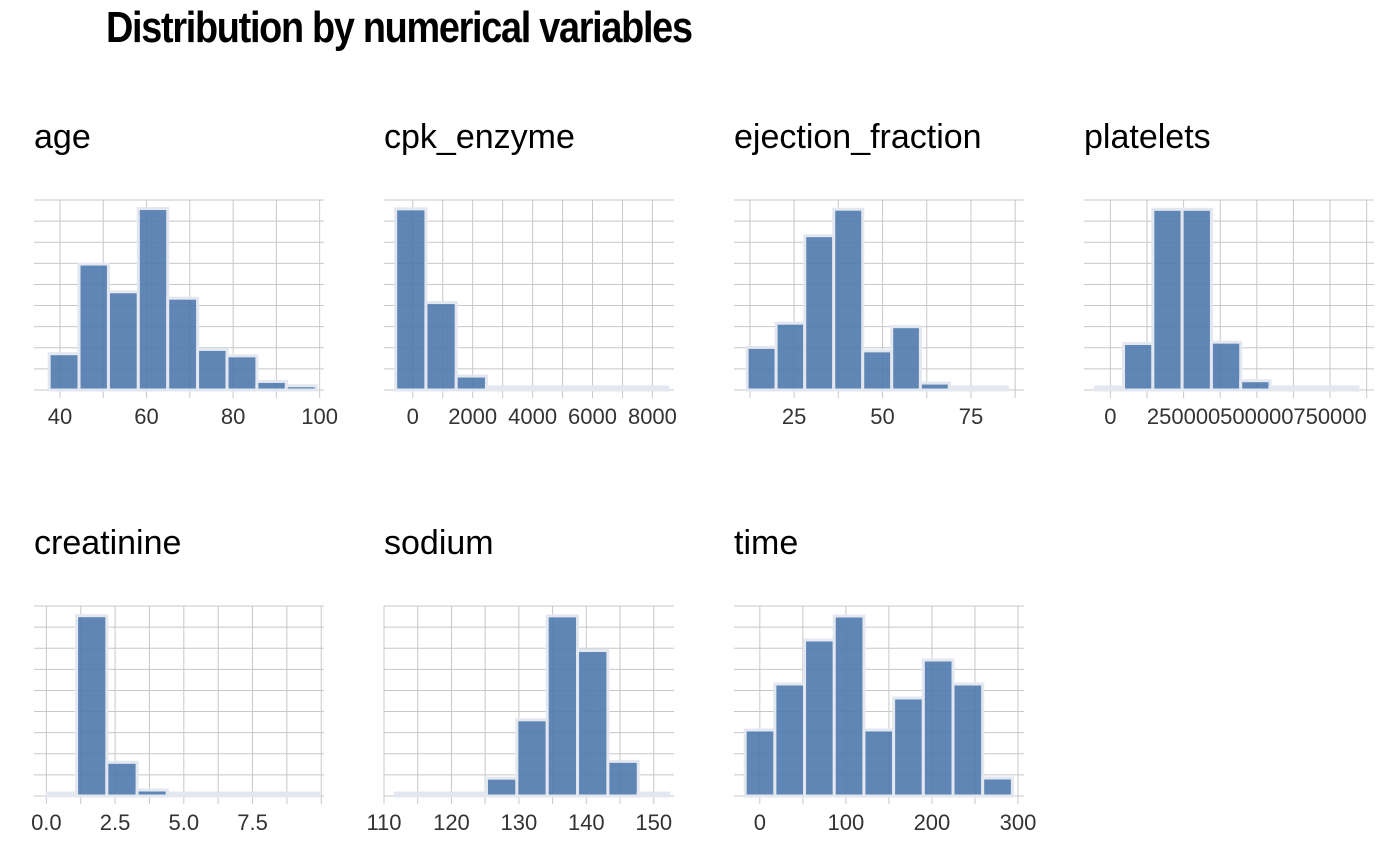 Image resolution: width=1400 pixels, height=866 pixels. Describe the element at coordinates (1229, 314) in the screenshot. I see `histogram-platelets: 0 250000 500000 750000` at that location.